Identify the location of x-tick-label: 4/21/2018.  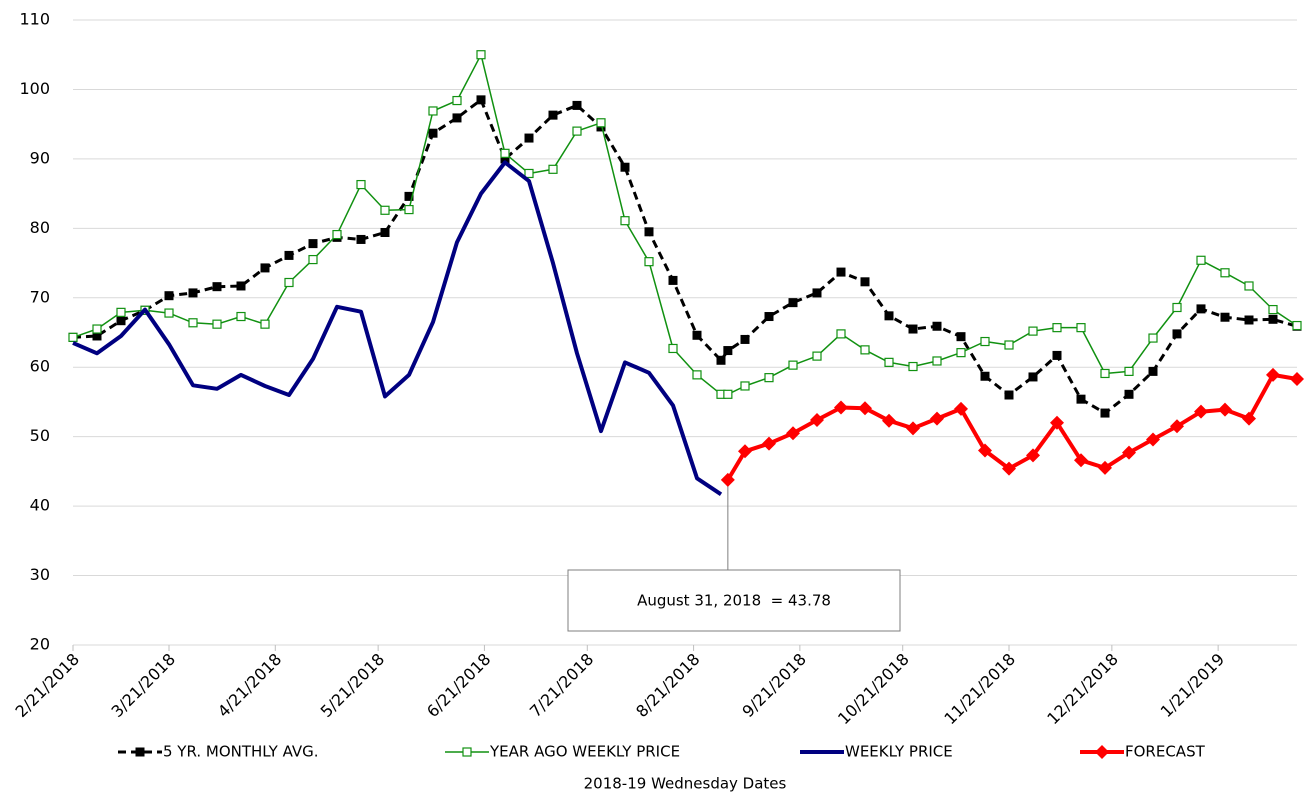
(249, 685).